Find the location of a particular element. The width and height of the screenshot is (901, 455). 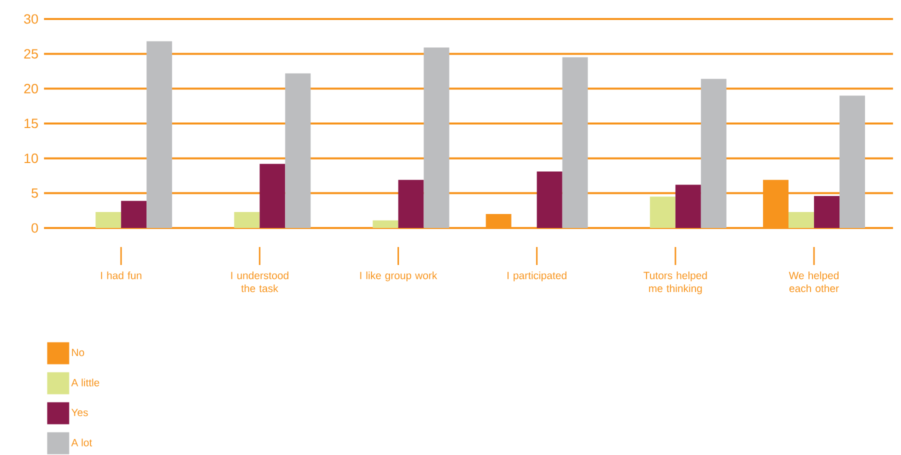

legend-label: A little is located at coordinates (85, 382).